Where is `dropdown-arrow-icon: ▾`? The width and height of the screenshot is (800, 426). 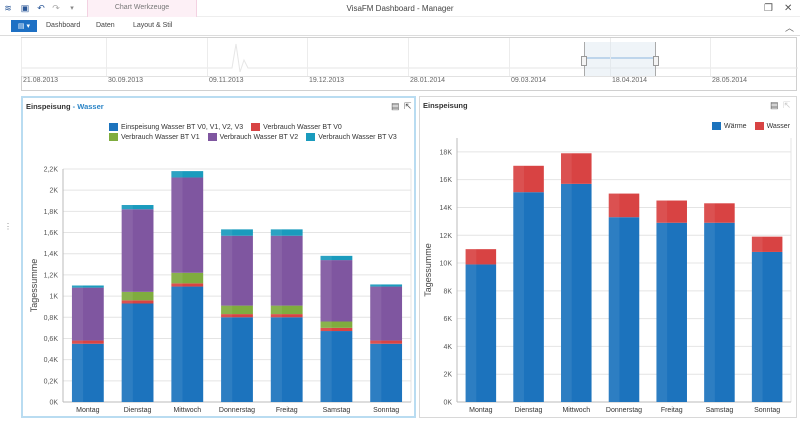
dropdown-arrow-icon: ▾ is located at coordinates (28, 26).